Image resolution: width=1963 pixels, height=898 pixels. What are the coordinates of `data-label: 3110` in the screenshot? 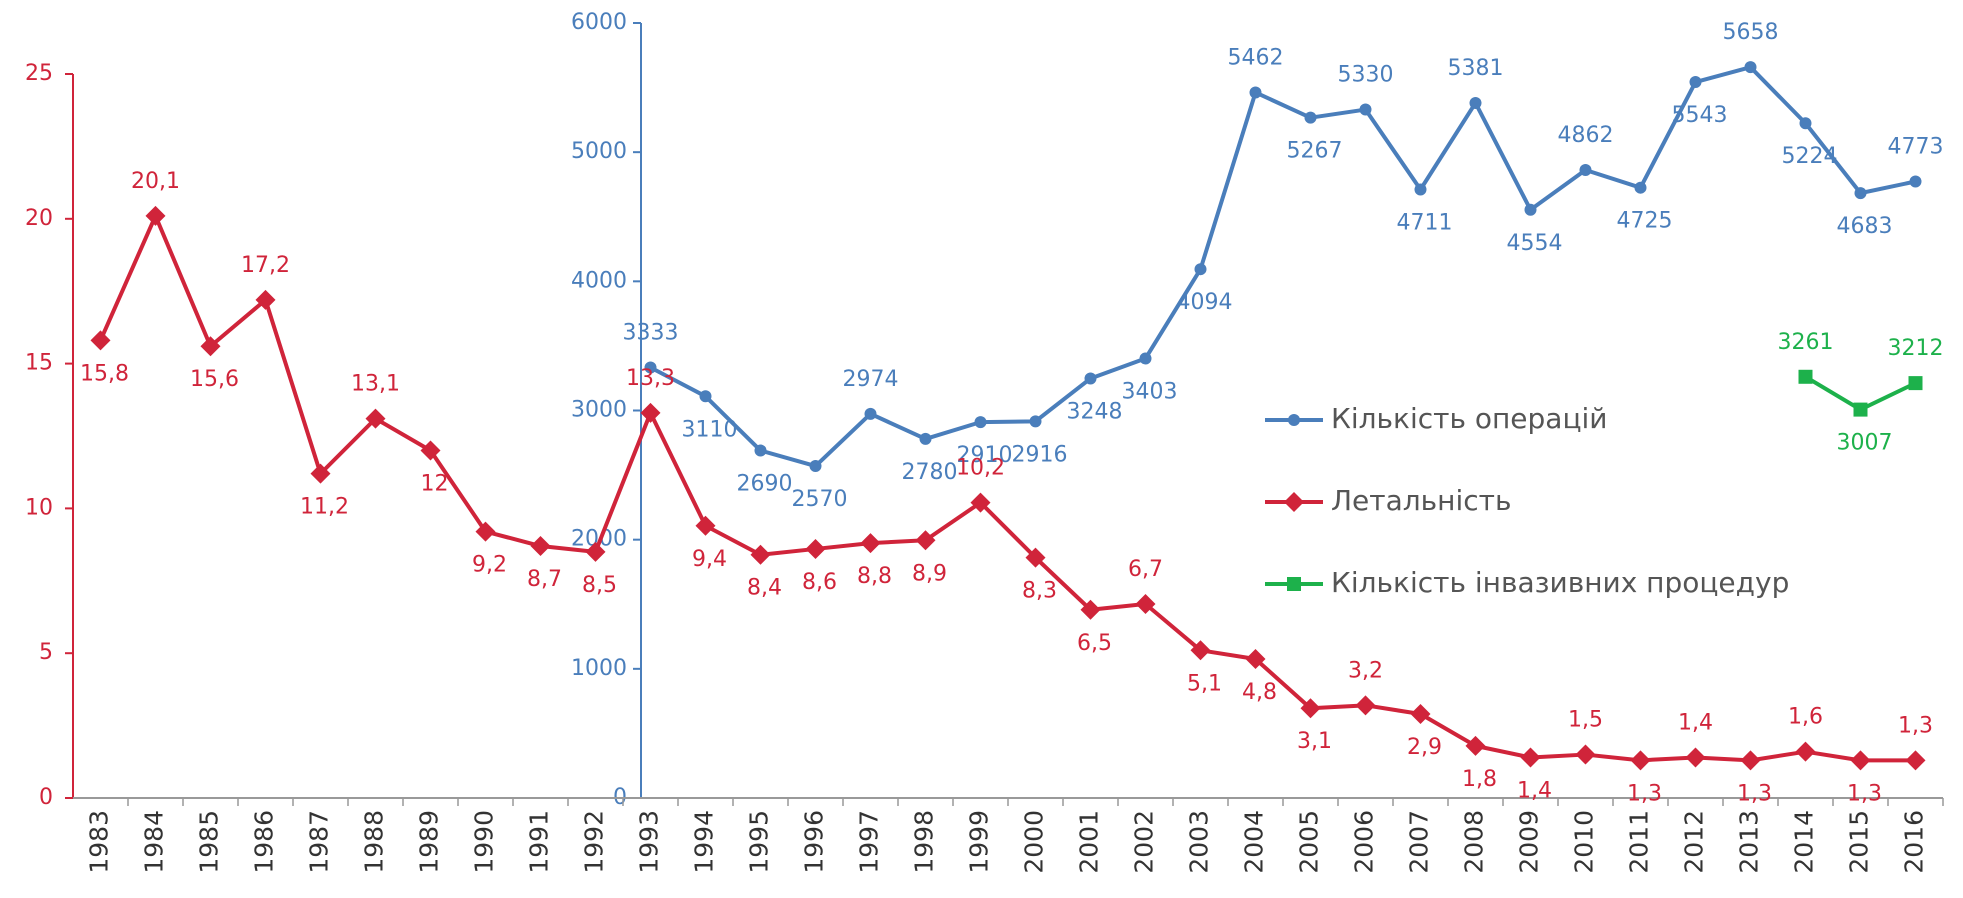 It's located at (710, 429).